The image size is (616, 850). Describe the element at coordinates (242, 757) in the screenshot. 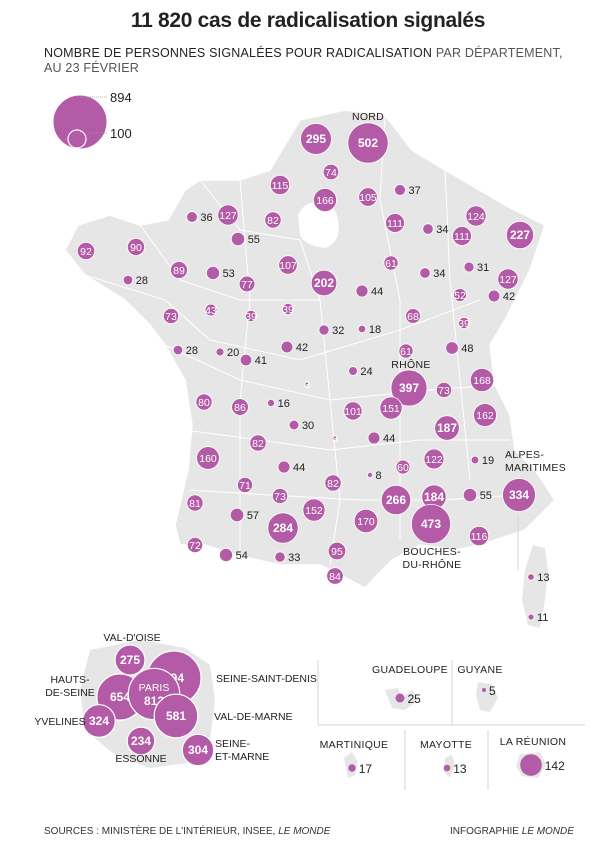

I see `idf-name-label: ET-MARNE` at that location.